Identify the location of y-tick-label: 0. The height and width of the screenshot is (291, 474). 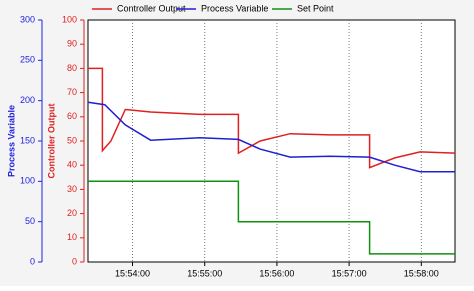
(32, 261).